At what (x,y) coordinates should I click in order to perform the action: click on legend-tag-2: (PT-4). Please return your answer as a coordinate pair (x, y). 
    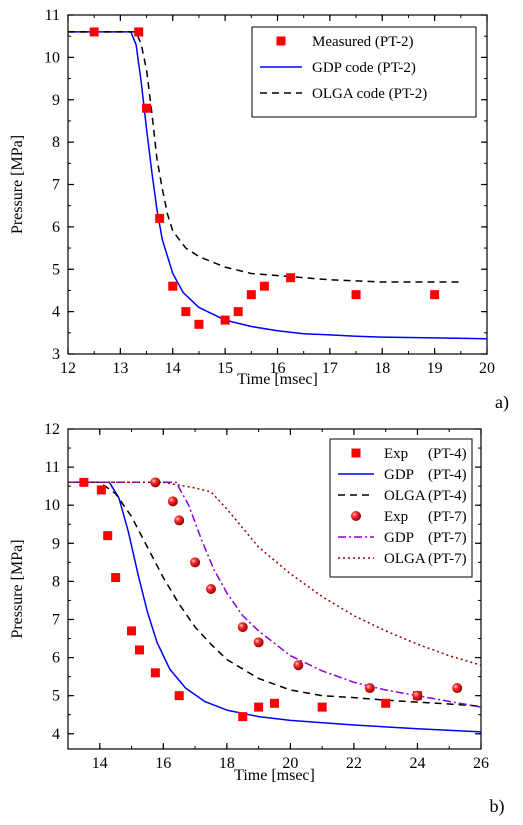
    Looking at the image, I should click on (447, 496).